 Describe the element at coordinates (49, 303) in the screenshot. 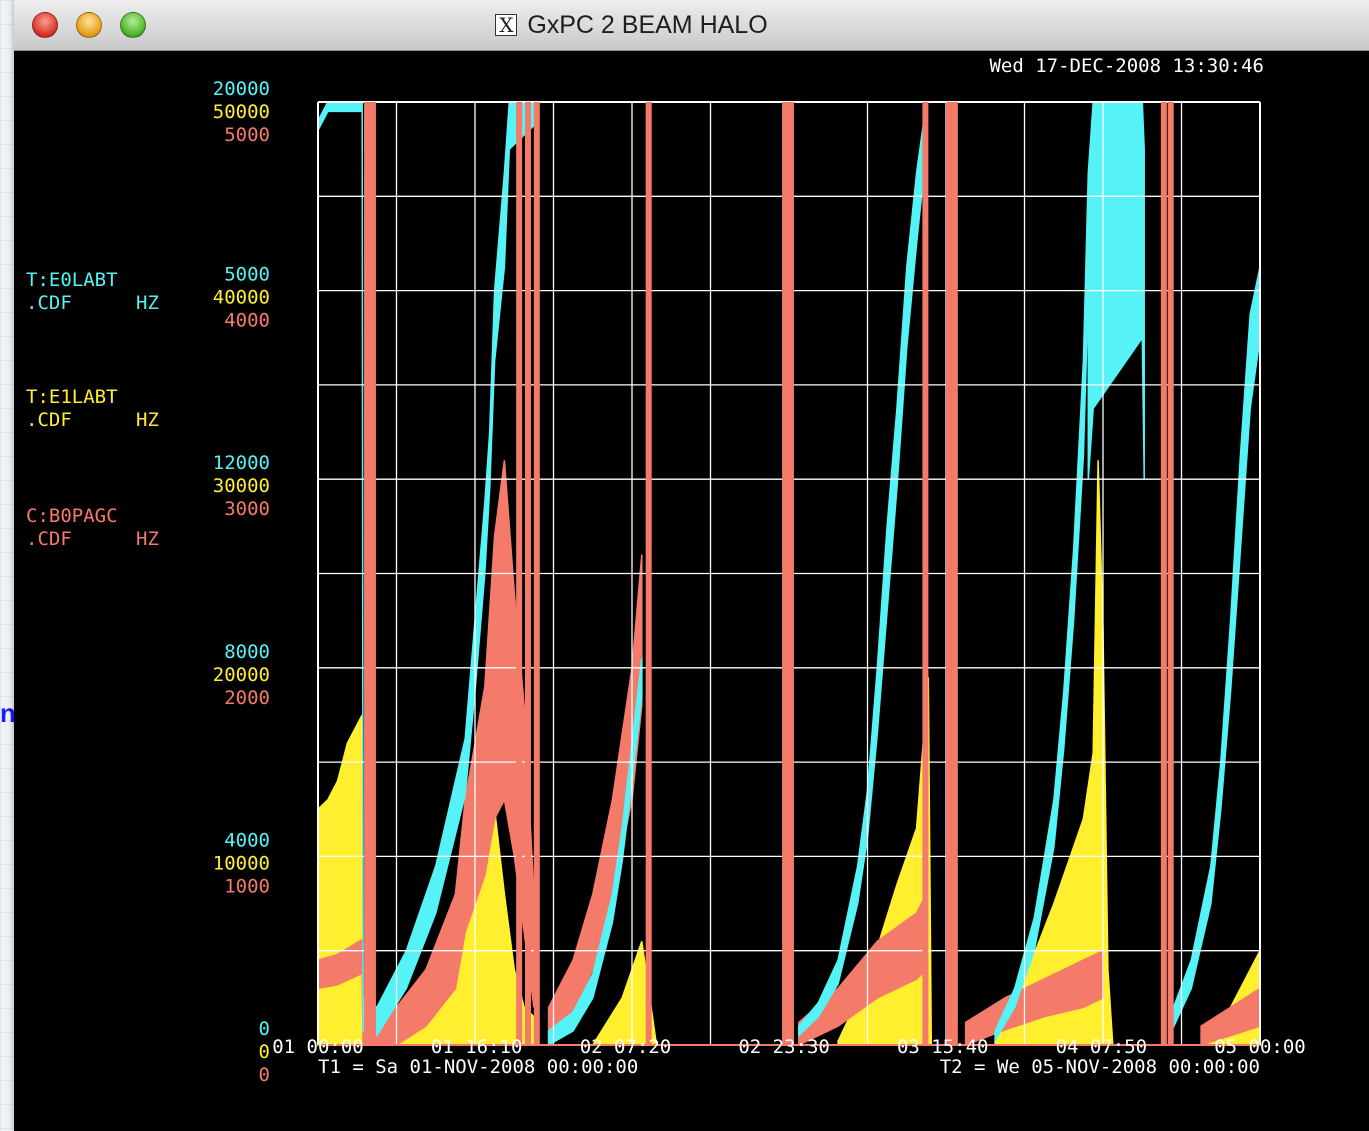

I see `legend-e0-suffix: .CDF` at that location.